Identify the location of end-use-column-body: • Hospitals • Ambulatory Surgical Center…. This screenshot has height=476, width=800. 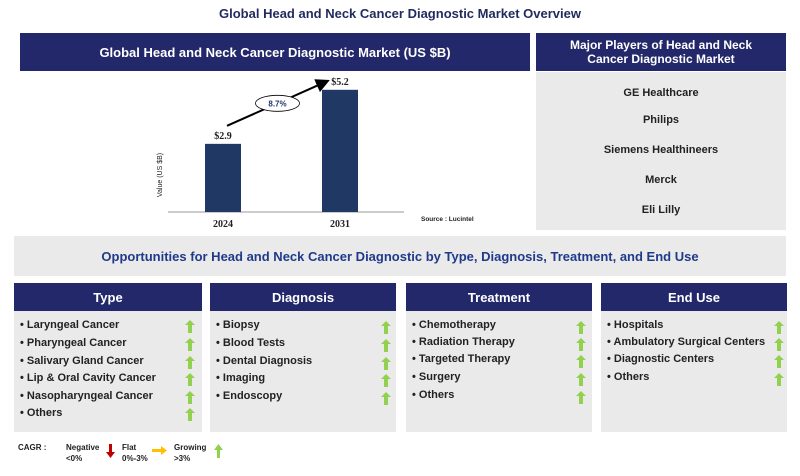
(694, 371).